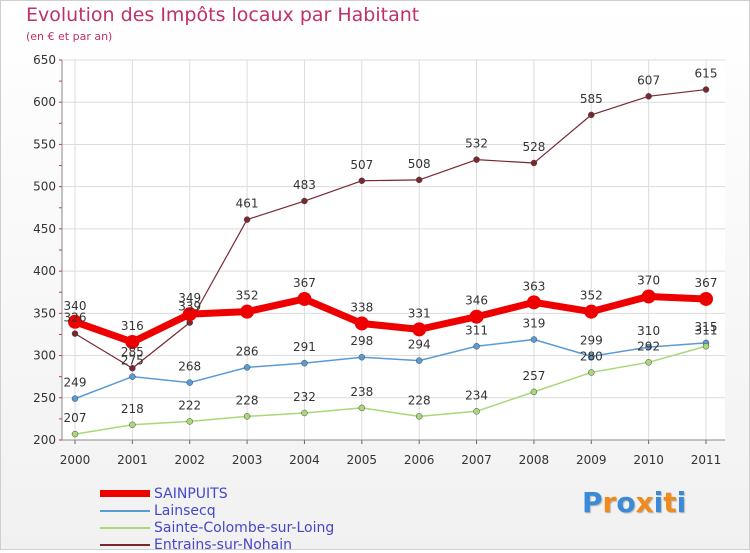  I want to click on x-tick-label: 2011, so click(706, 460).